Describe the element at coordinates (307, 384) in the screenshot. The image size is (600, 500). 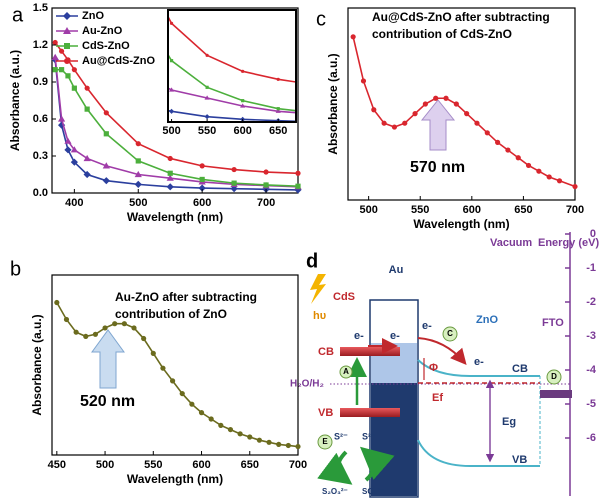
I see `redox-label: H₂O/H₂` at that location.